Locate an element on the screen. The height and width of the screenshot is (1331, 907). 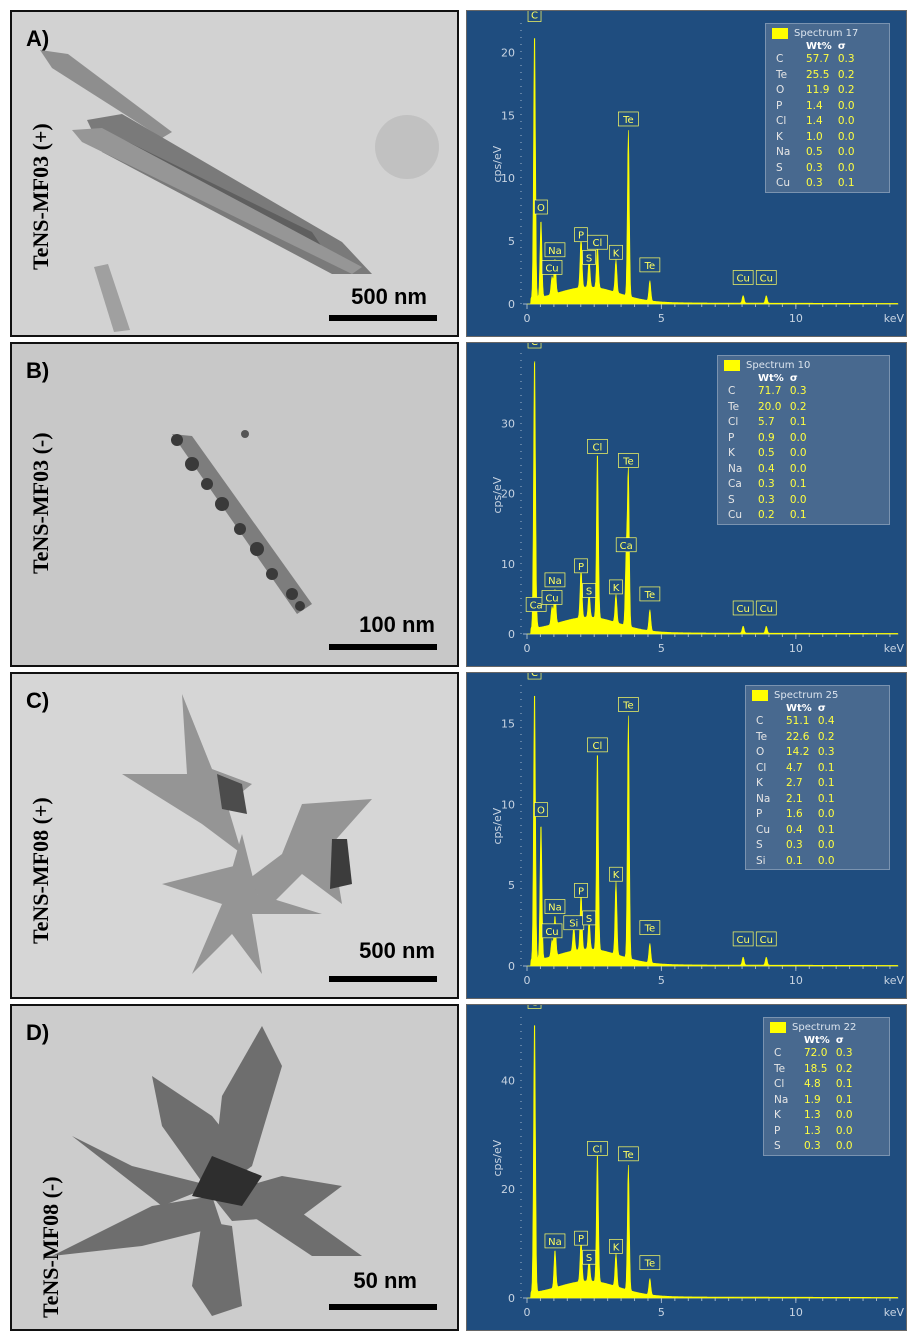
peak-label-na: Na is located at coordinates (555, 581).